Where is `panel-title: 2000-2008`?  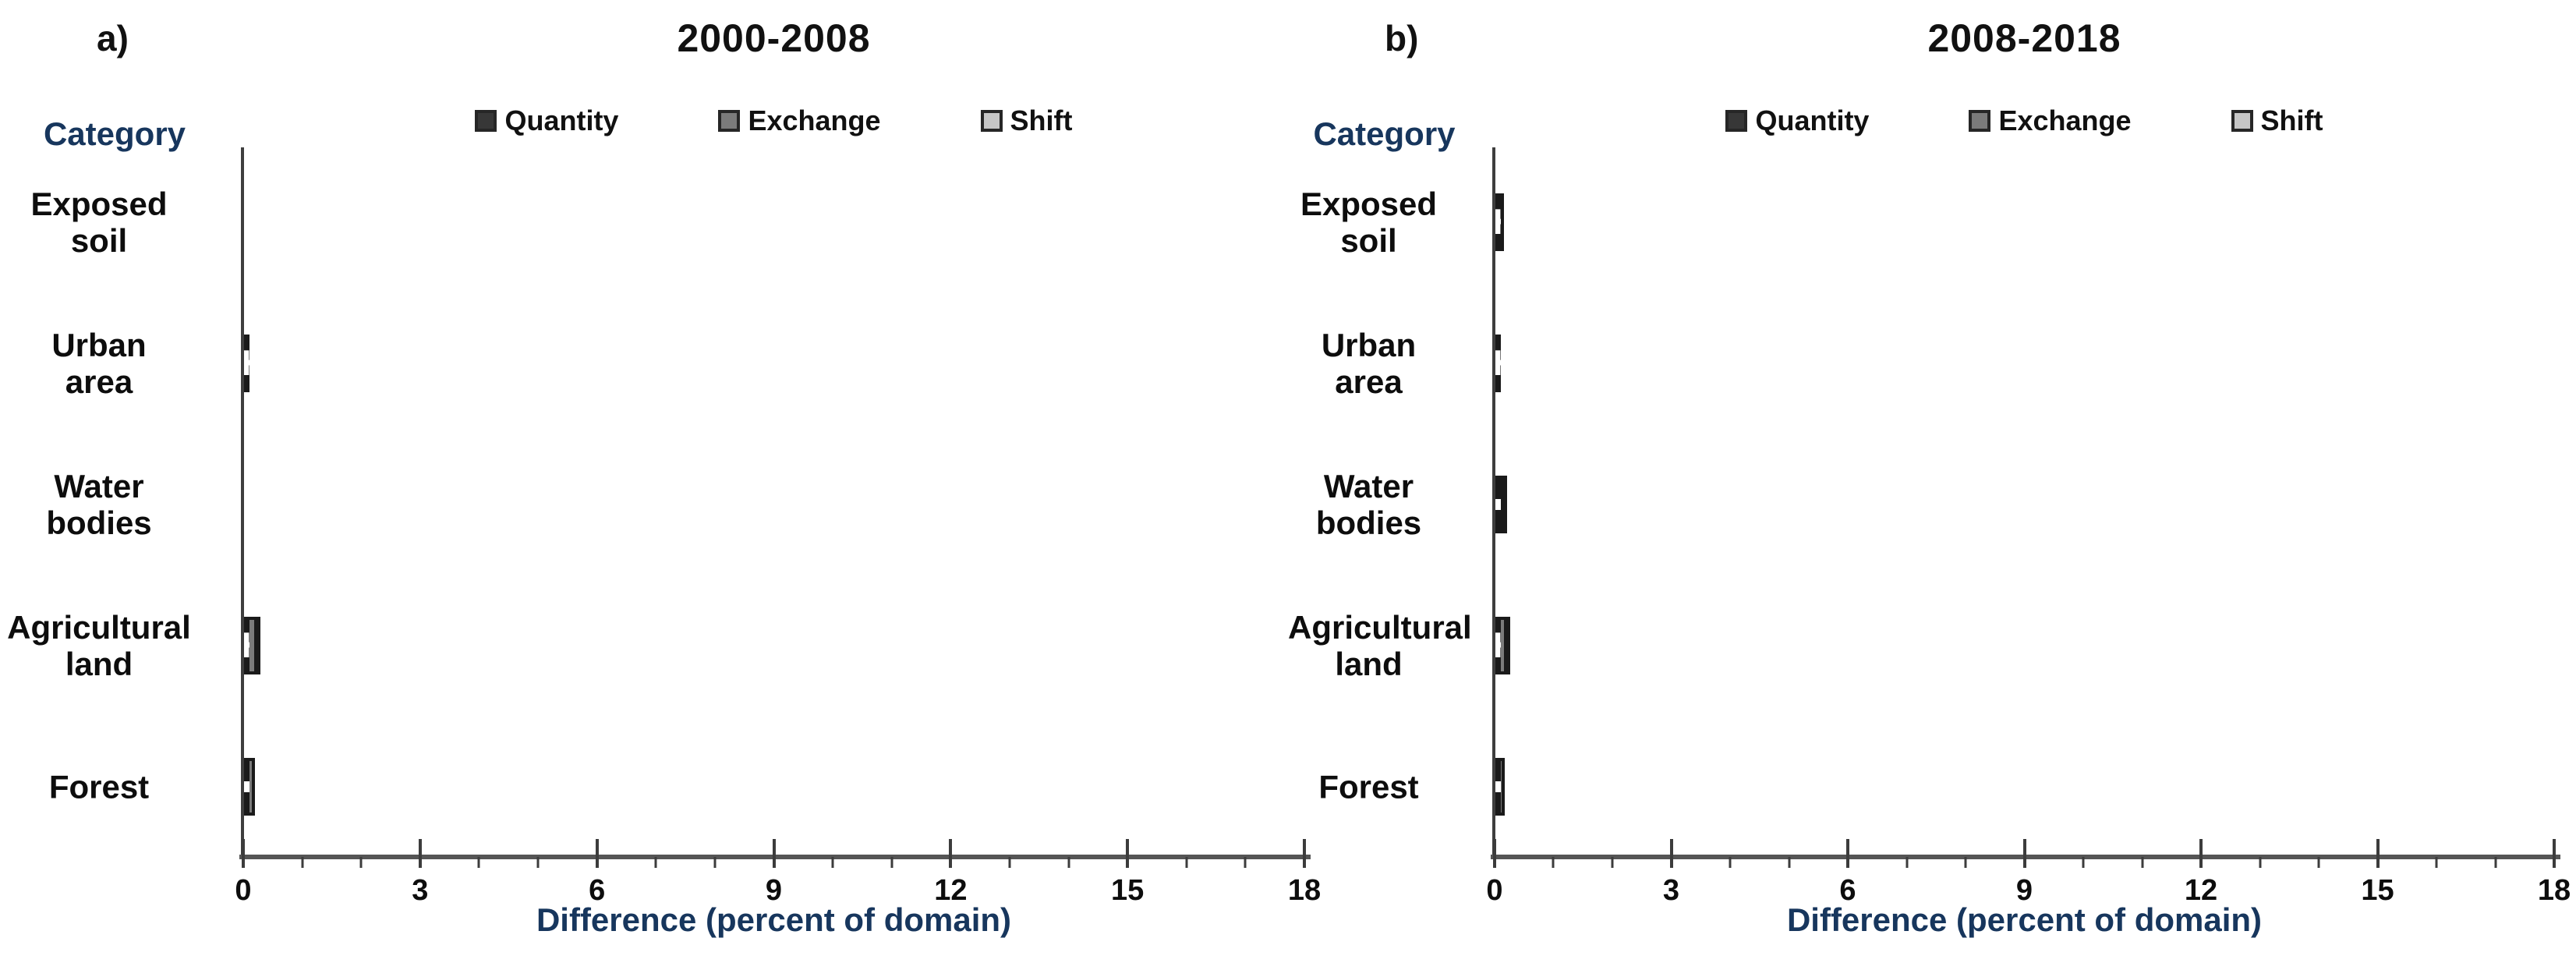
panel-title: 2000-2008 is located at coordinates (774, 38).